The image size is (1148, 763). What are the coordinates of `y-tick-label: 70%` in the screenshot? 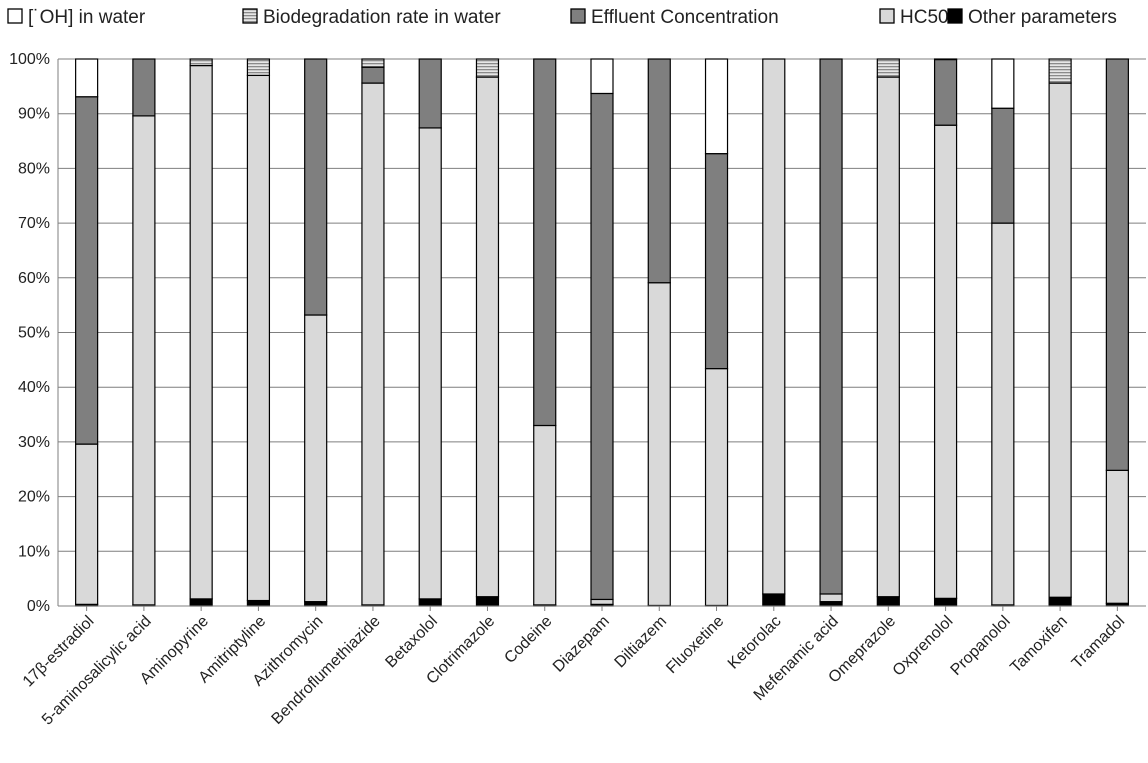 It's located at (34, 223).